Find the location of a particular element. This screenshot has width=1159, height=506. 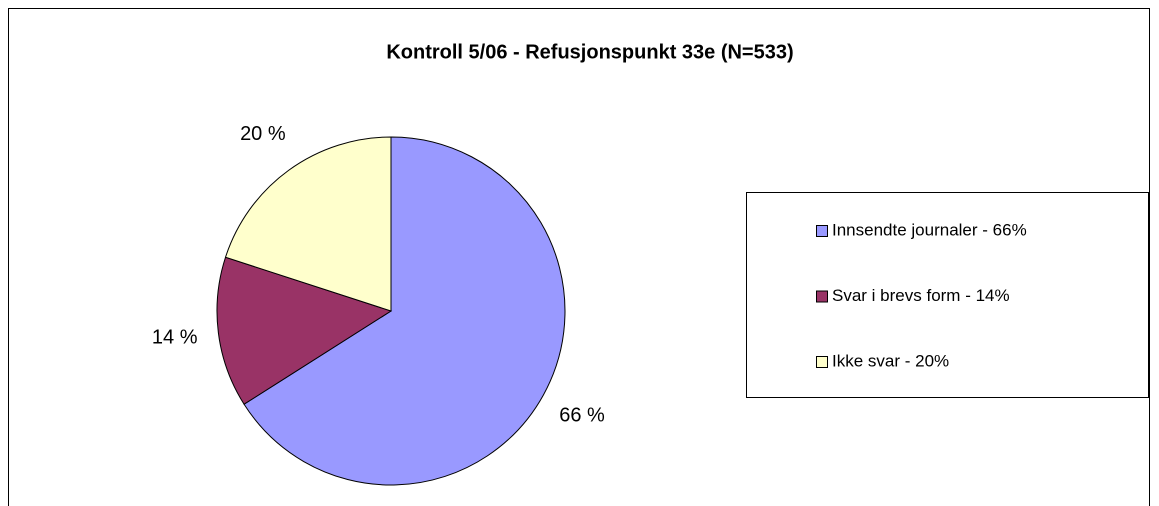

legend-label: Ikke svar - 20% is located at coordinates (890, 360).